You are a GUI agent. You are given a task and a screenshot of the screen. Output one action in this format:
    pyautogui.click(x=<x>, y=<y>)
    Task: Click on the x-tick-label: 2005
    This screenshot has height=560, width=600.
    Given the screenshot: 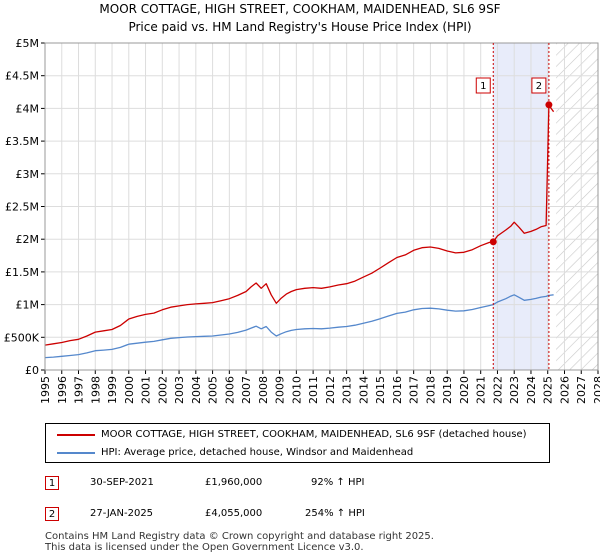 What is the action you would take?
    pyautogui.click(x=213, y=390)
    